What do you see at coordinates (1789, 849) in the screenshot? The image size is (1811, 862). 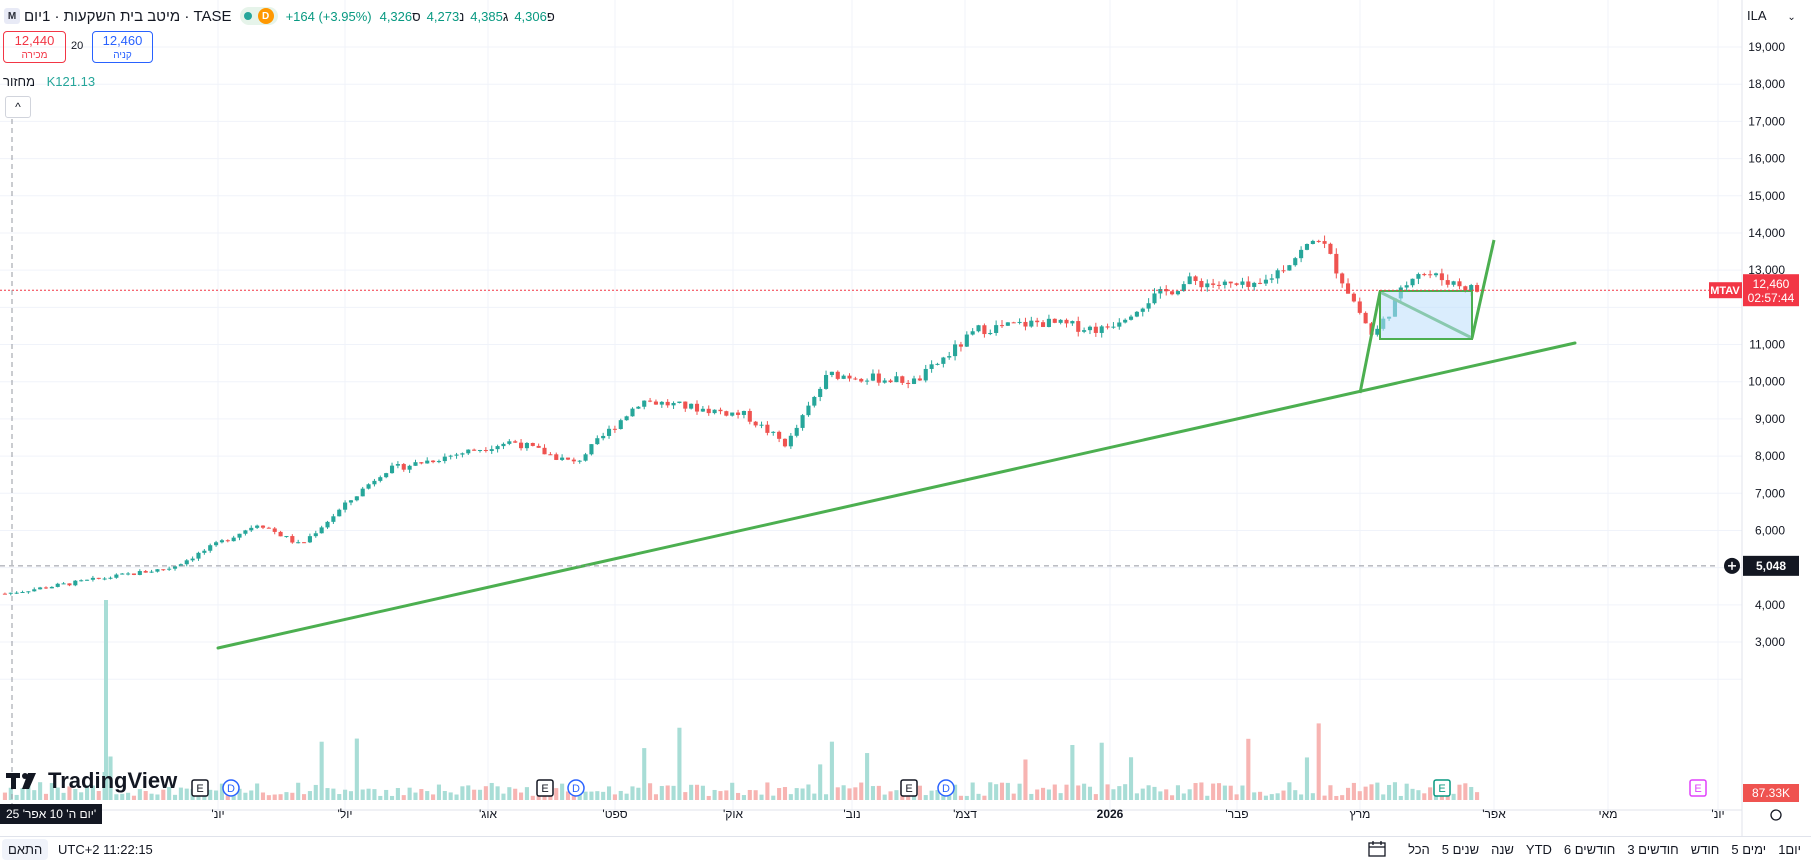 I see `timeframe-8: 1יום` at bounding box center [1789, 849].